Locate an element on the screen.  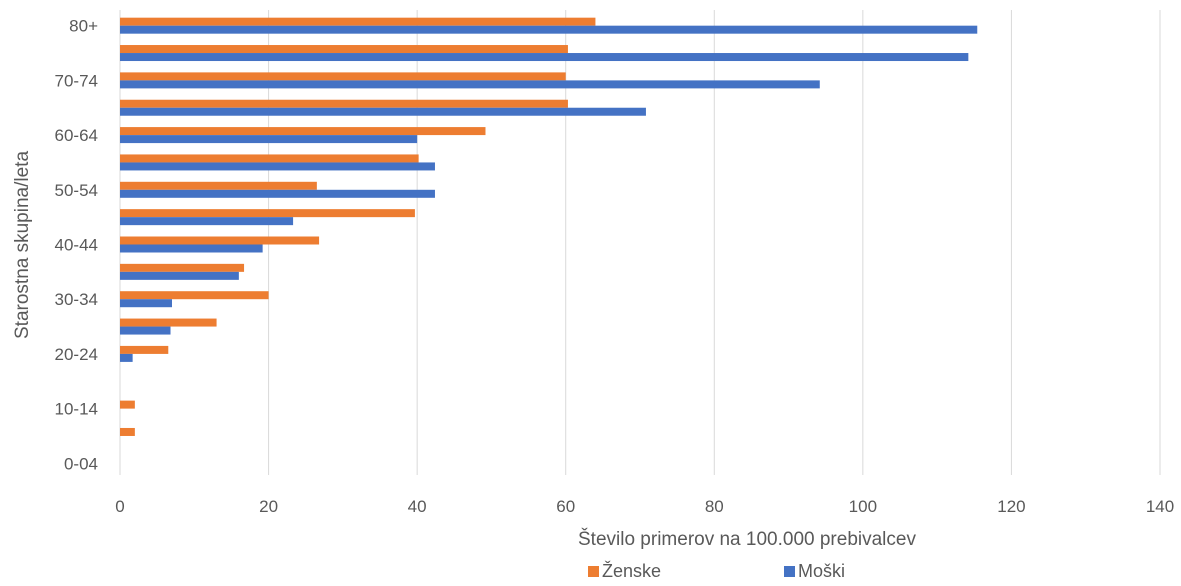
y-axis-title: Starostna skupina/leta is located at coordinates (22, 245).